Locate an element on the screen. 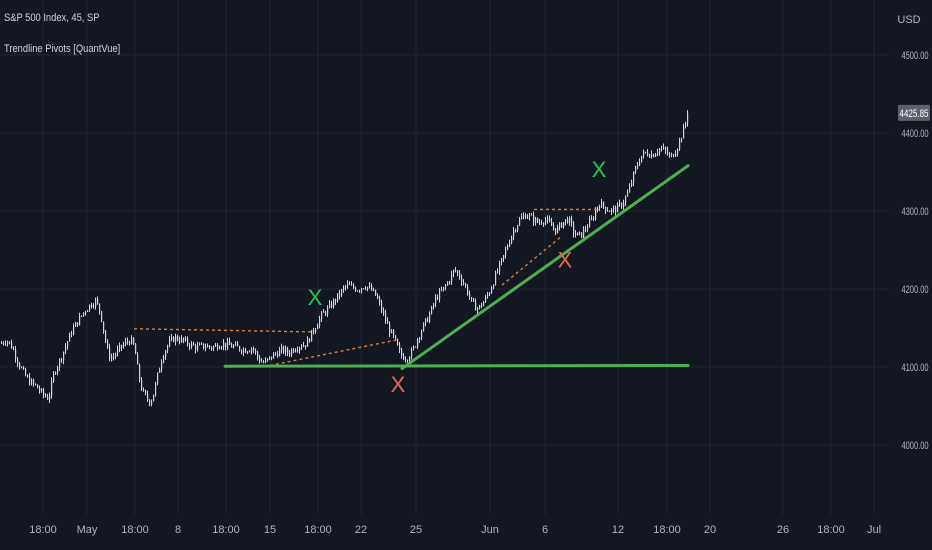  x-tick-label: 8 is located at coordinates (178, 530).